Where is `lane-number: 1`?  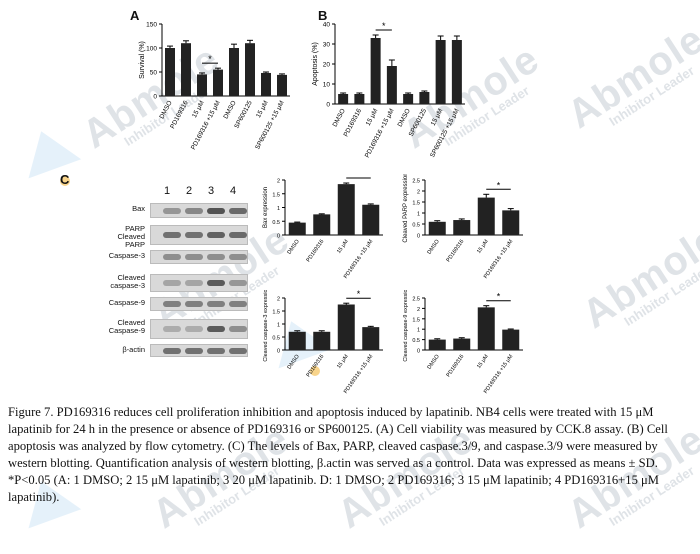 lane-number: 1 is located at coordinates (167, 191).